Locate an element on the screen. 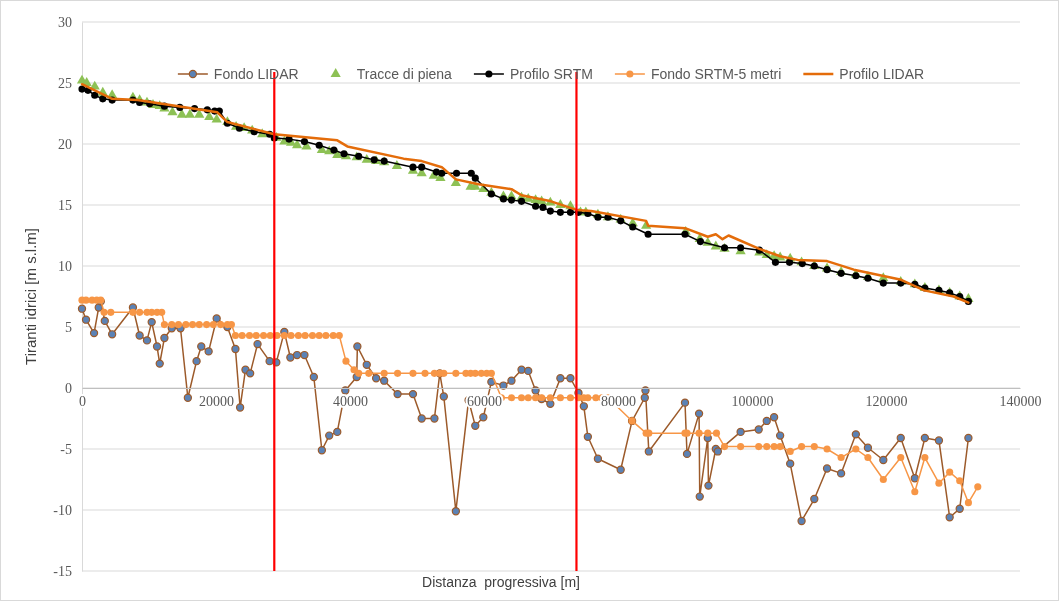 Image resolution: width=1059 pixels, height=601 pixels. x-tick-label: 140000 is located at coordinates (1020, 401).